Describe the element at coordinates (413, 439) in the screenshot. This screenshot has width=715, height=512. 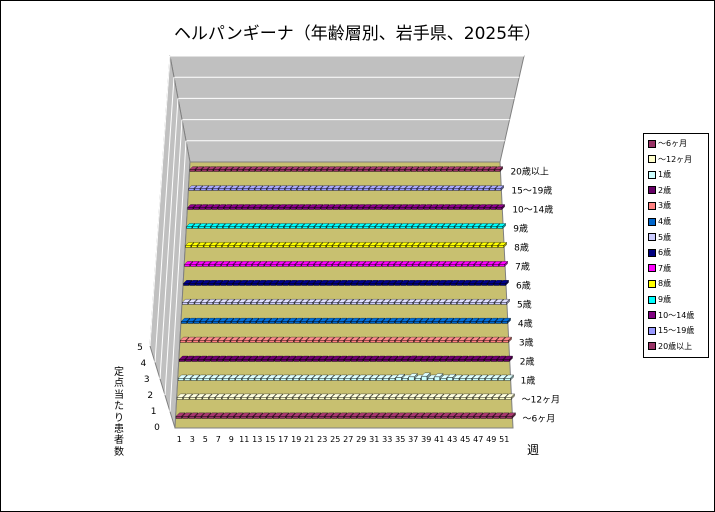
I see `x-tick-label: 37` at that location.